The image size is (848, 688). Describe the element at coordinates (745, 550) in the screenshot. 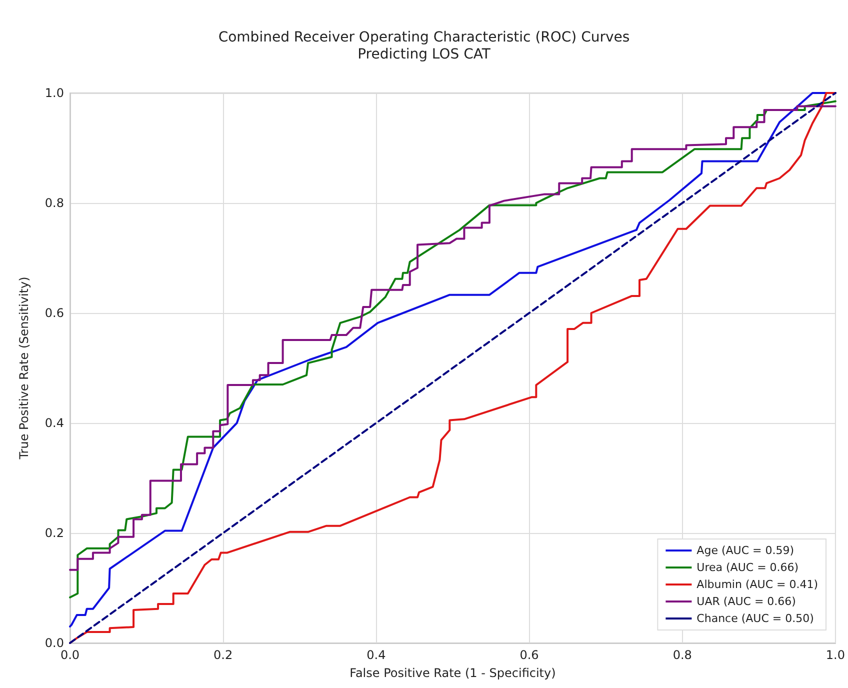

I see `legend-label: Age (AUC = 0.59)` at that location.